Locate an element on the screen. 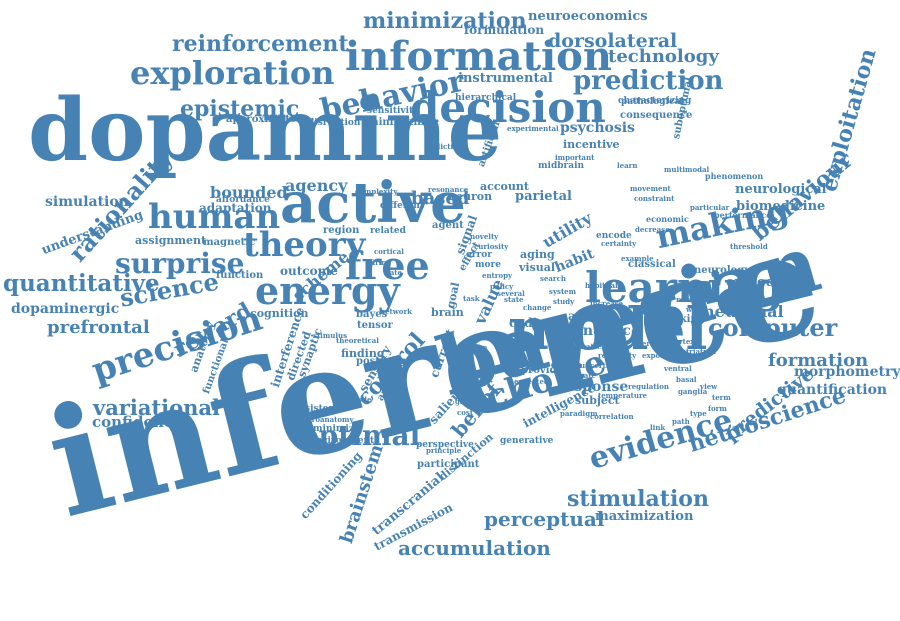 The height and width of the screenshot is (621, 900). cloud-word: neurological is located at coordinates (781, 189).